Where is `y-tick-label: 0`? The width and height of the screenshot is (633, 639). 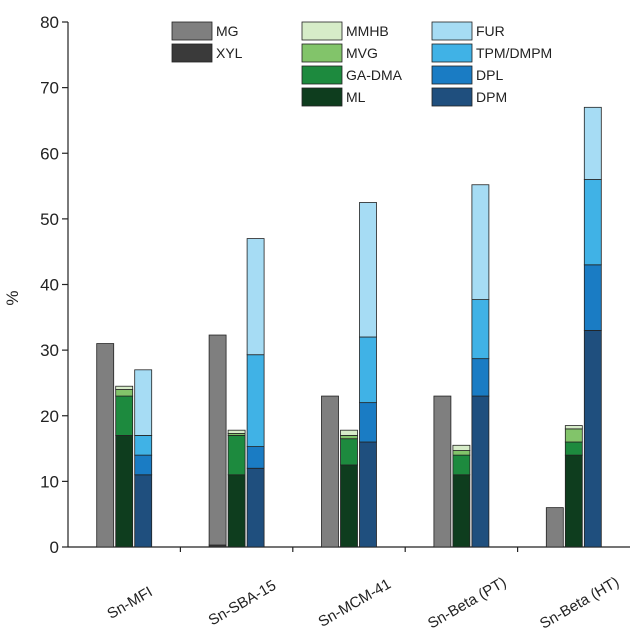 y-tick-label: 0 is located at coordinates (54, 547).